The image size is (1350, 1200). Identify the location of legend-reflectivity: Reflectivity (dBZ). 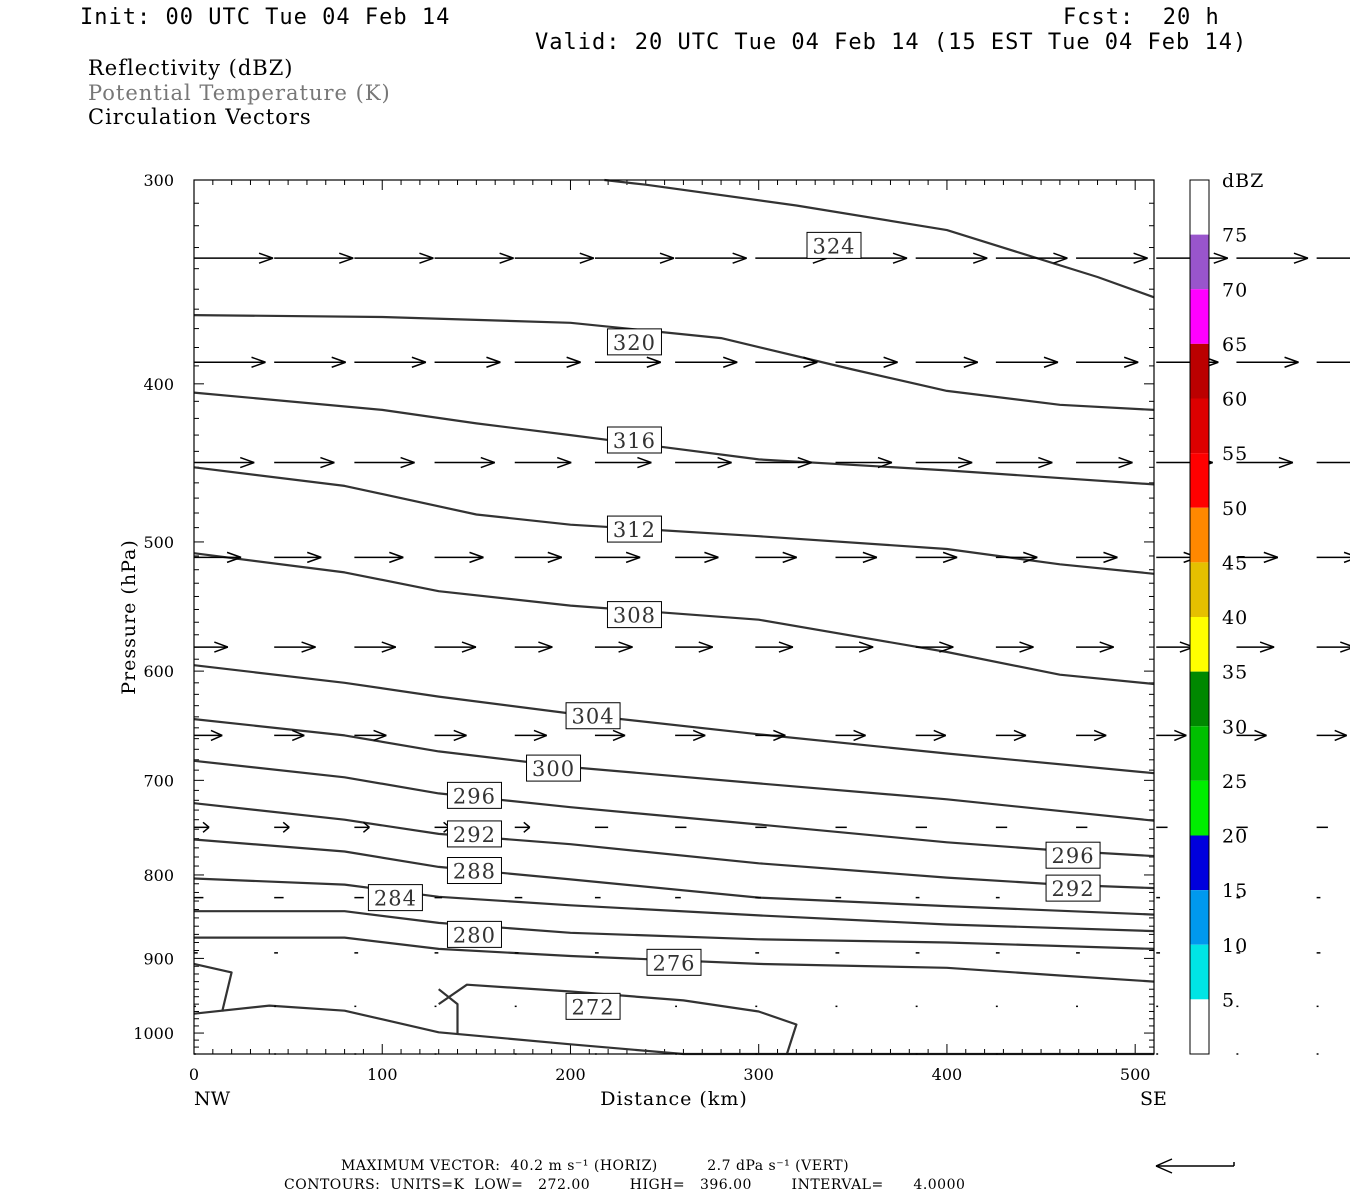
(191, 68).